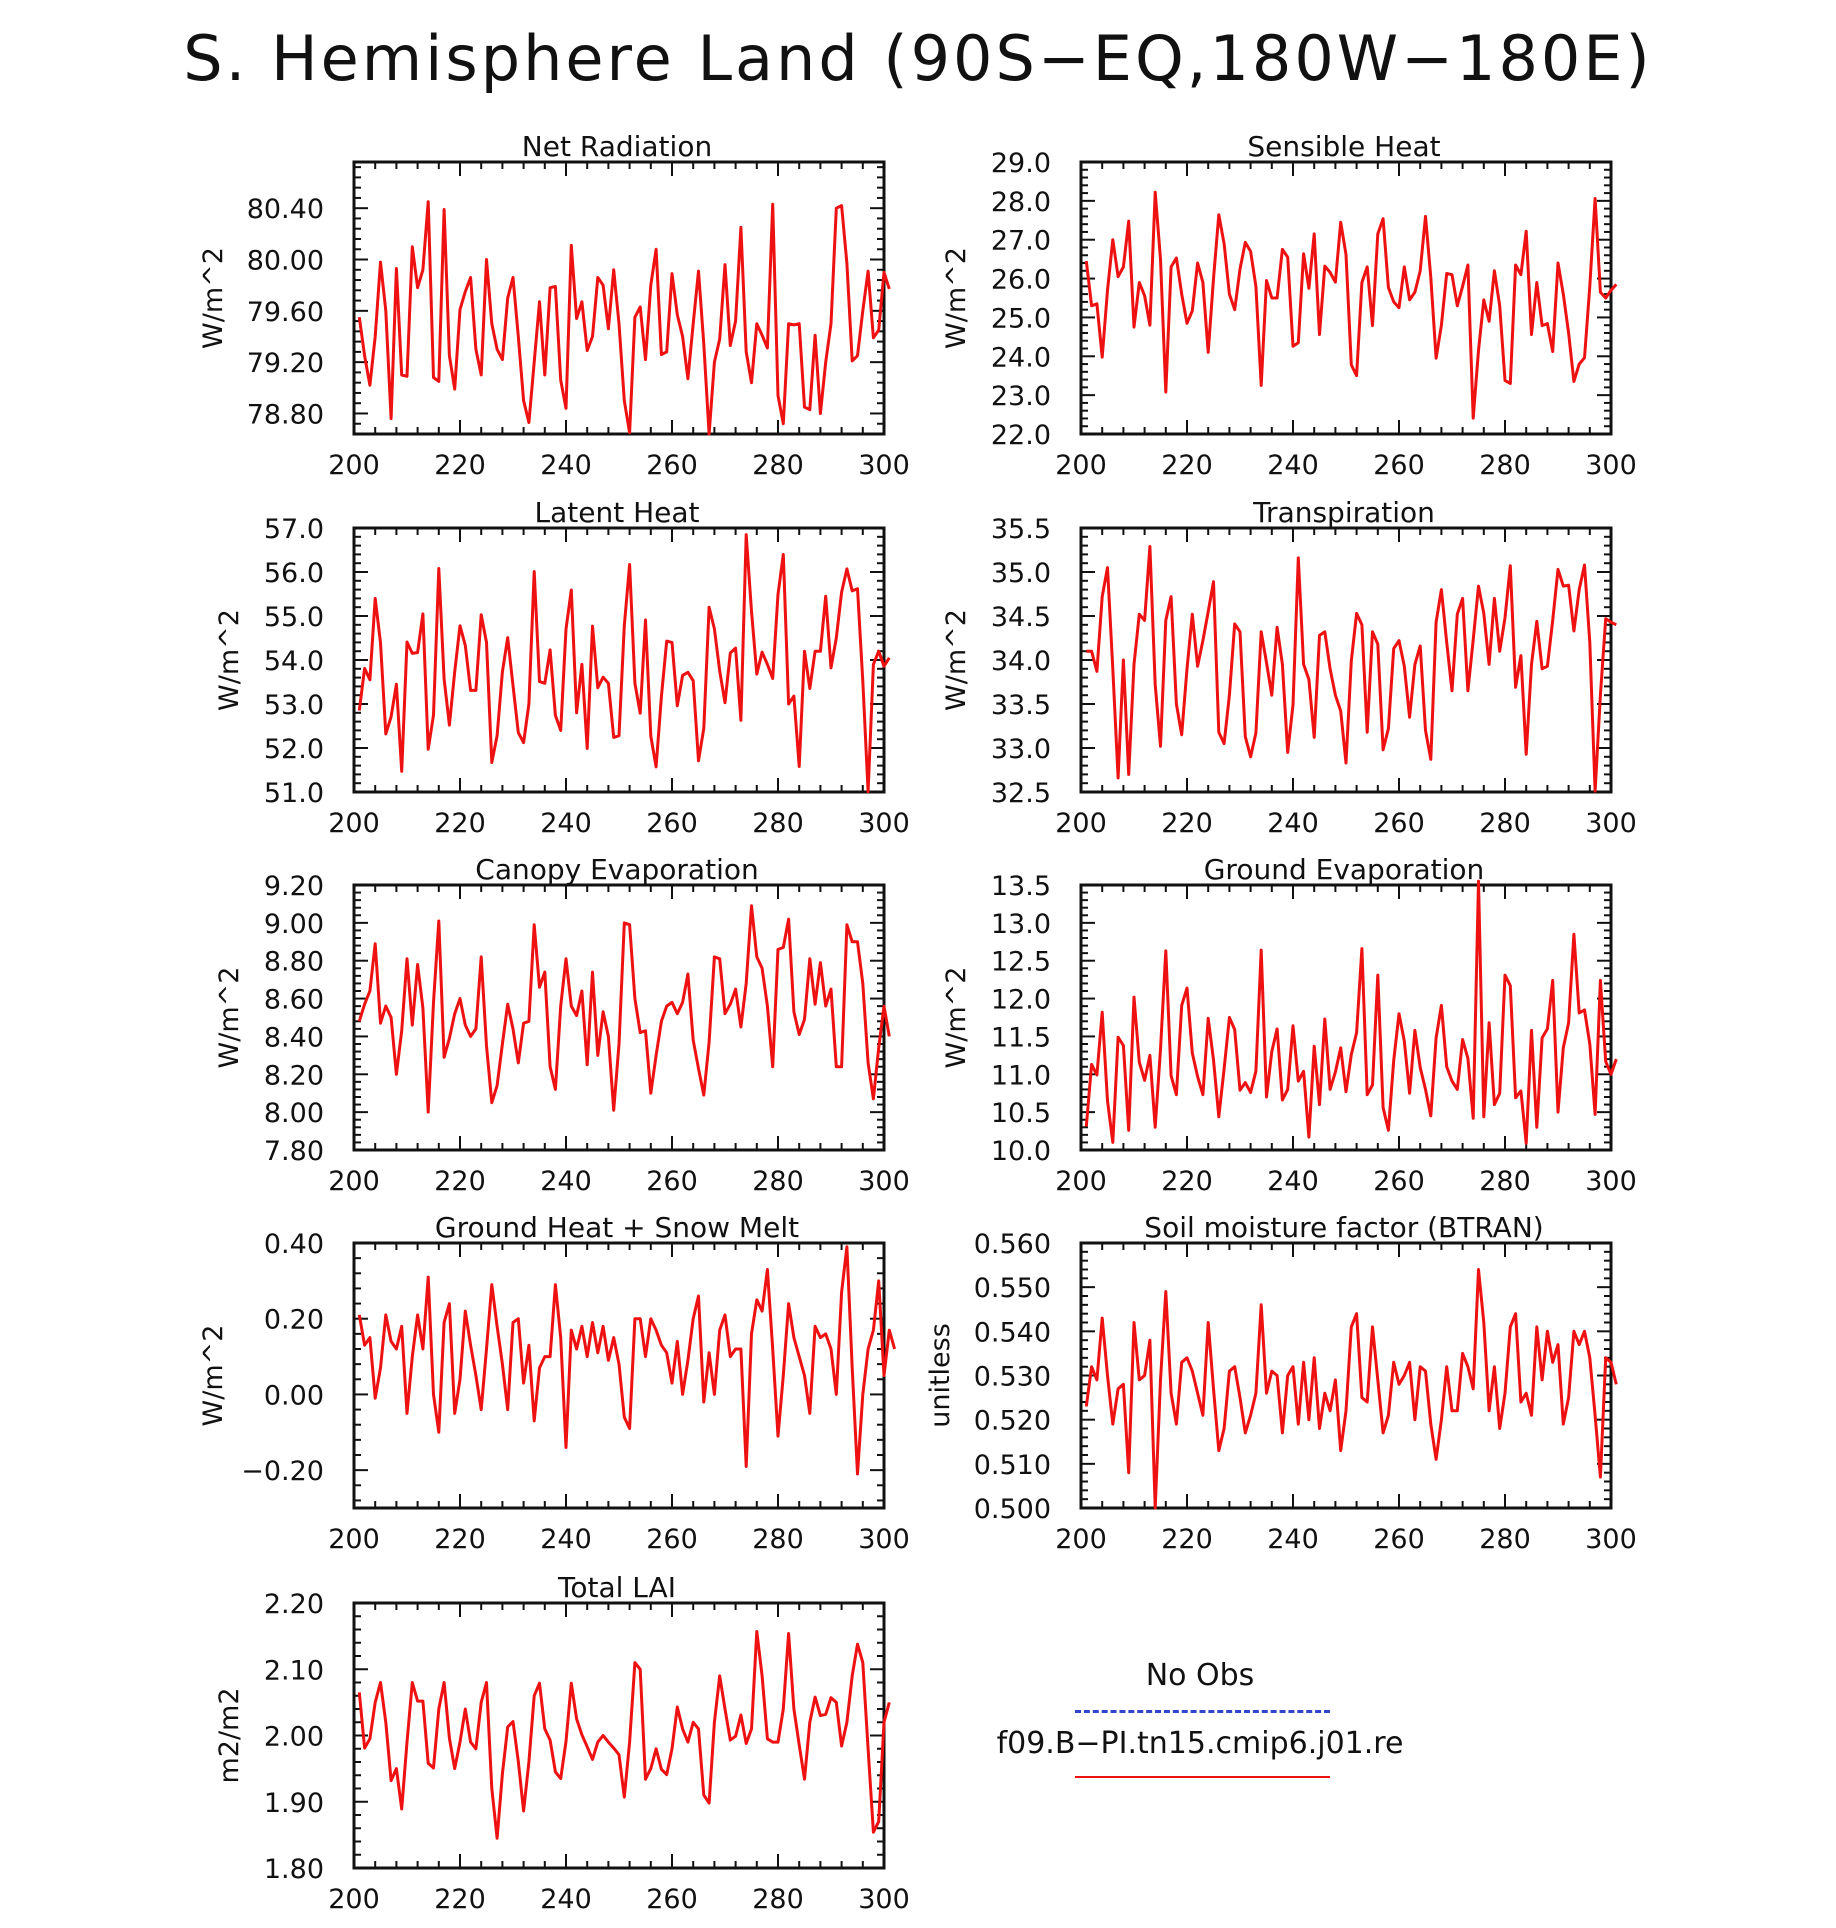 The image size is (1836, 1928). What do you see at coordinates (1021, 924) in the screenshot?
I see `y-tick-label: 13.0` at bounding box center [1021, 924].